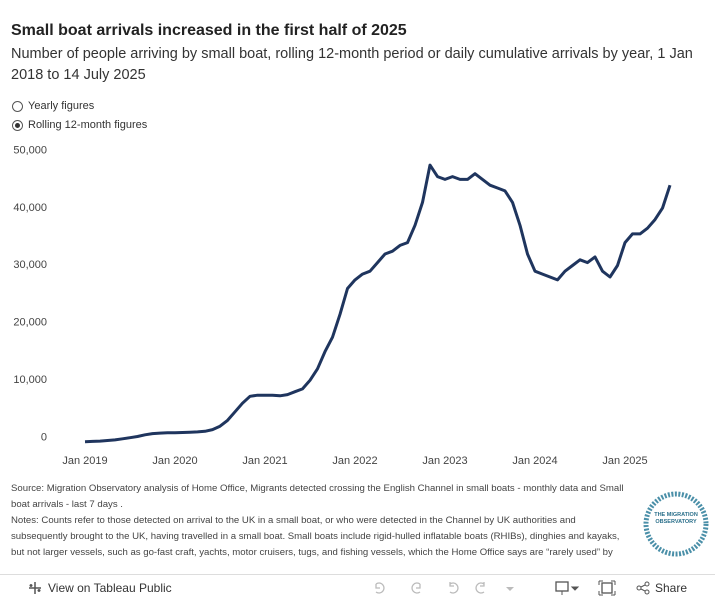 The width and height of the screenshot is (715, 601). I want to click on y-tick-label: 50,000, so click(30, 150).